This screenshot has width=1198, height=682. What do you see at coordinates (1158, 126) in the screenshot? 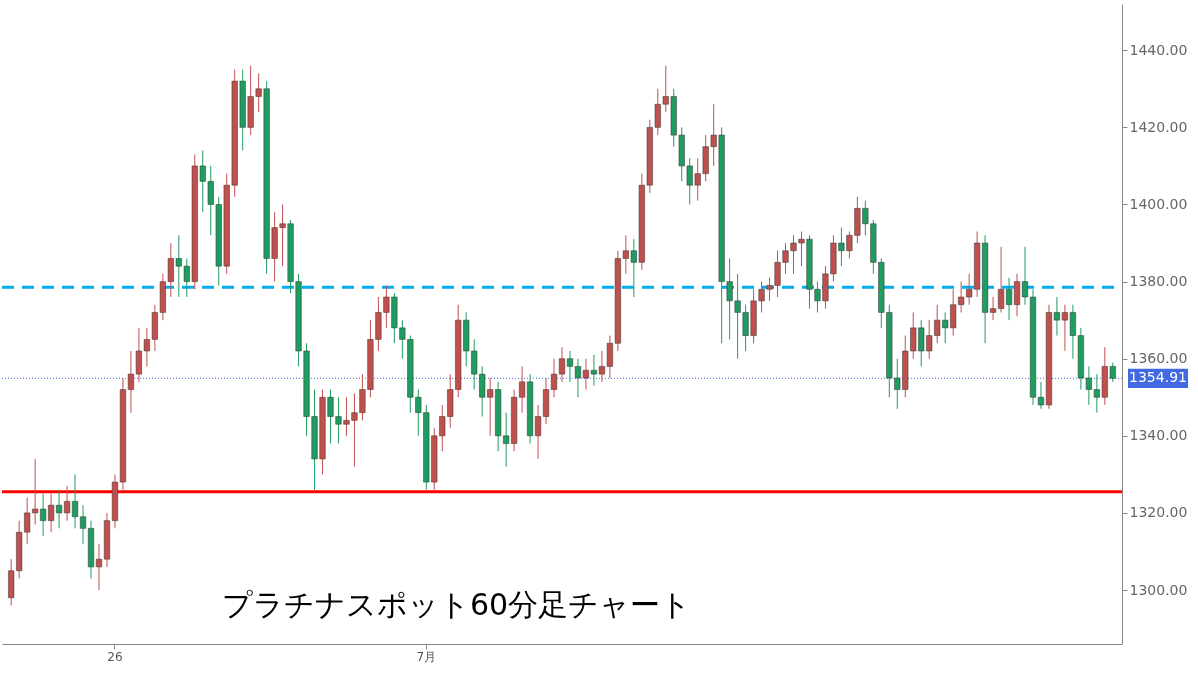
I see `y-tick-label: 1420.00` at bounding box center [1158, 126].